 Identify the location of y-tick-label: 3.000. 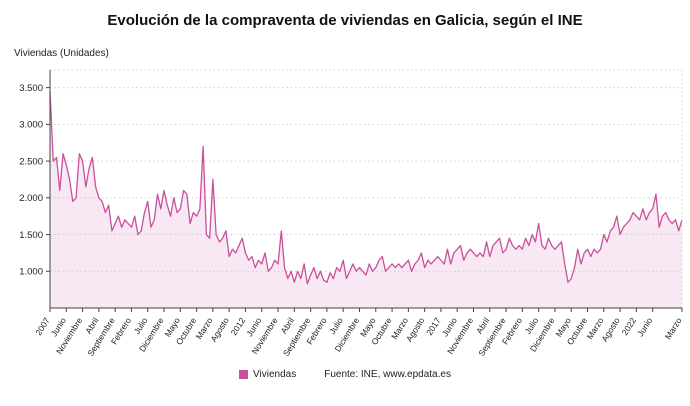
(31, 125).